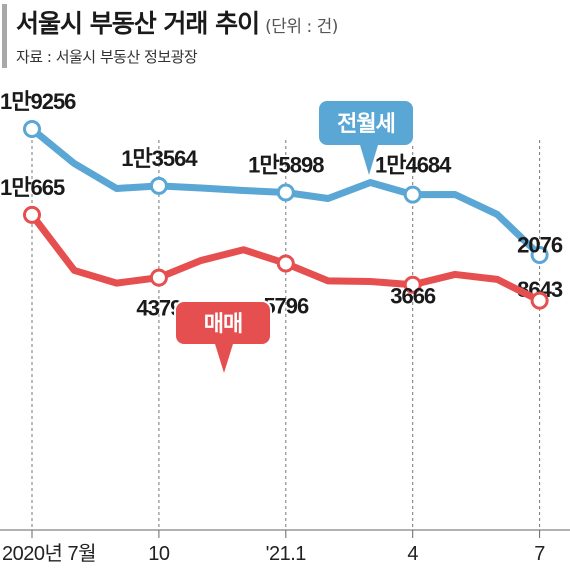 The image size is (570, 570). Describe the element at coordinates (286, 165) in the screenshot. I see `data-label: 1만5898` at that location.